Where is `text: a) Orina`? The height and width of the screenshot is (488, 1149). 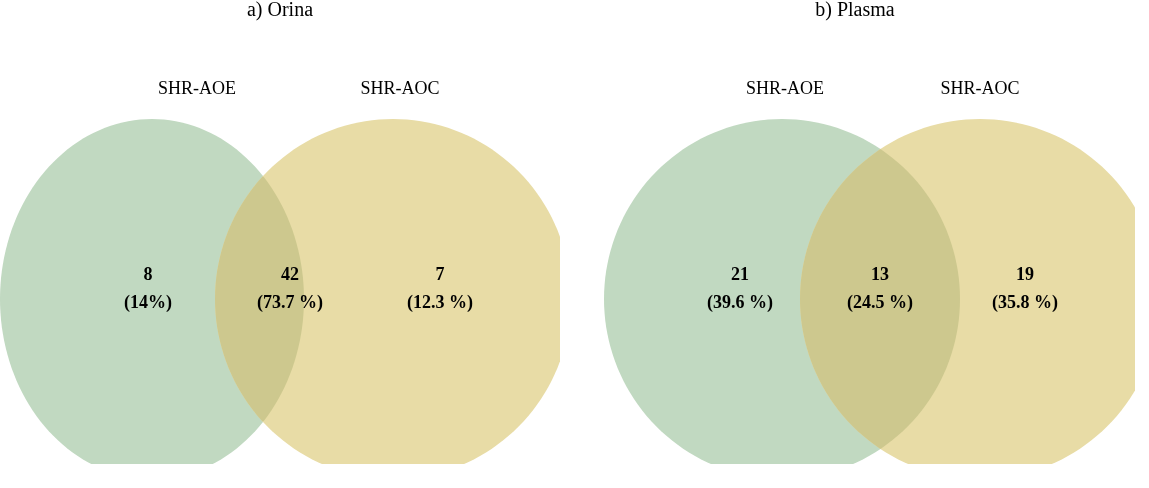
text: a) Orina is located at coordinates (280, 10).